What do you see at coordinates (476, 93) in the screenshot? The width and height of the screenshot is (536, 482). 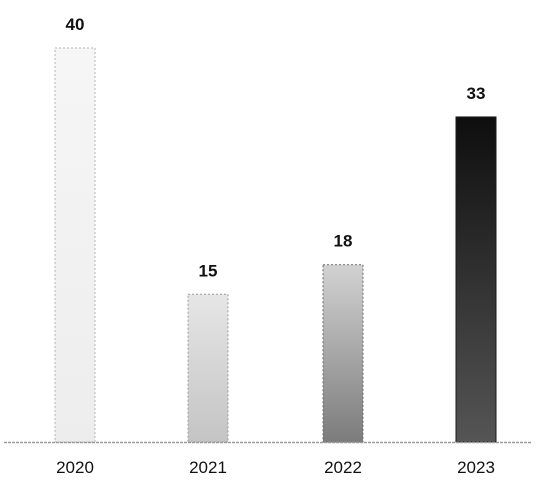 I see `value-label-2023: 33` at bounding box center [476, 93].